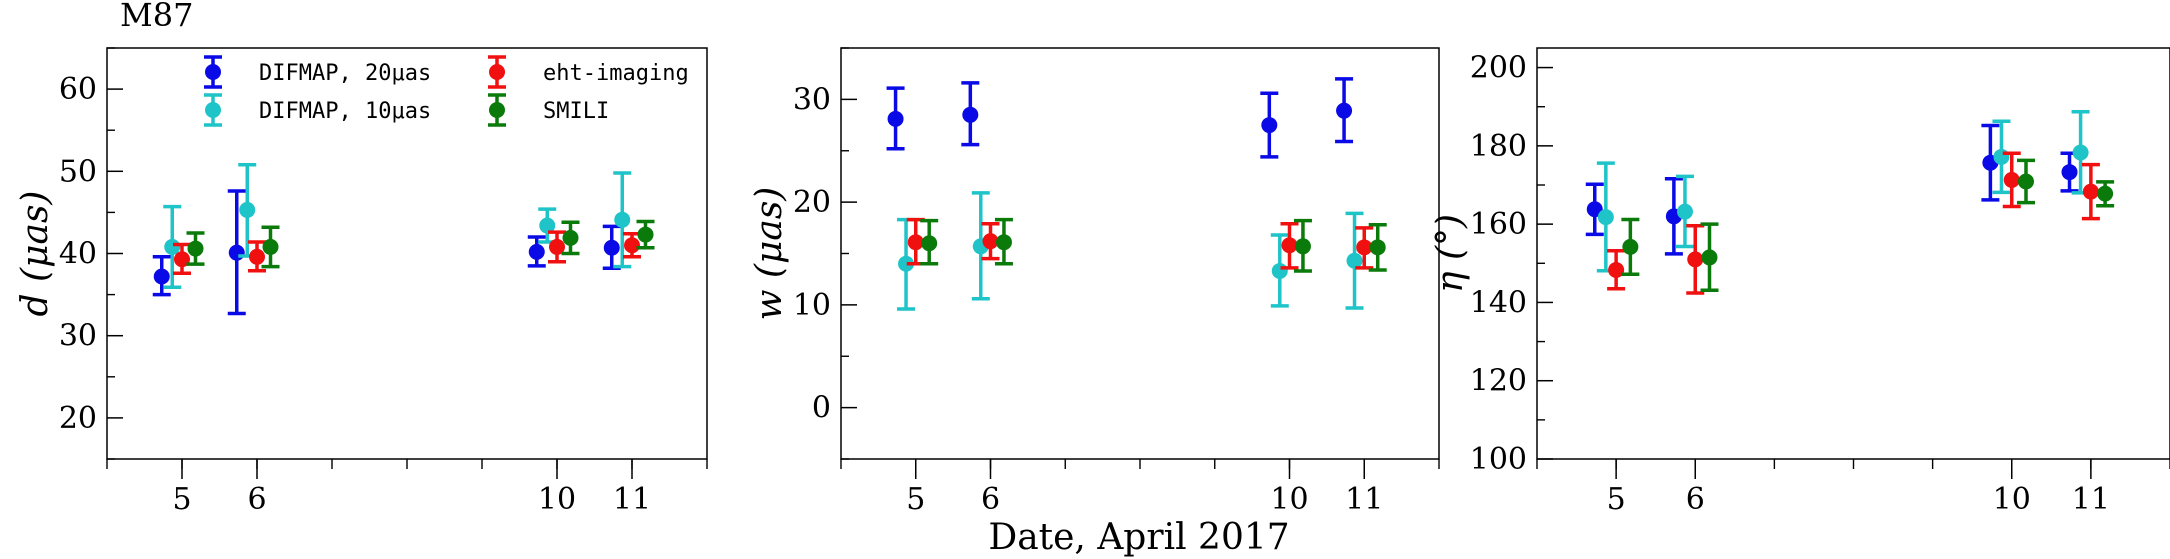  What do you see at coordinates (1138, 537) in the screenshot?
I see `shared-xlabel: Date, April 2017` at bounding box center [1138, 537].